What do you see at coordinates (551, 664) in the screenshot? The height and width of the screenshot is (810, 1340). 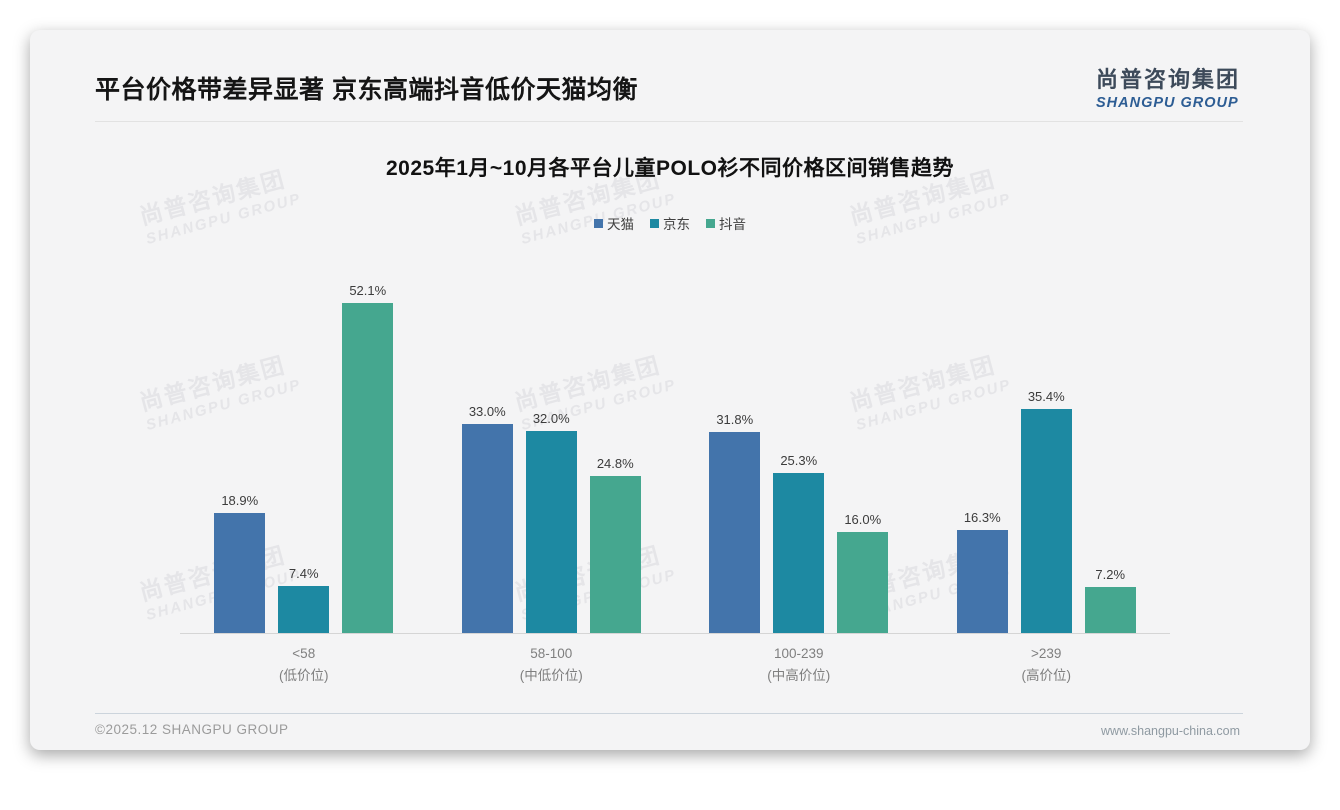 I see `category-label: 58-100 (中低价位)` at bounding box center [551, 664].